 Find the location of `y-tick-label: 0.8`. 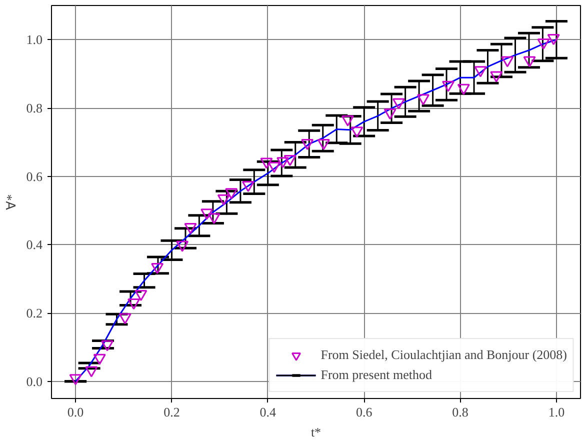

y-tick-label: 0.8 is located at coordinates (34, 108).